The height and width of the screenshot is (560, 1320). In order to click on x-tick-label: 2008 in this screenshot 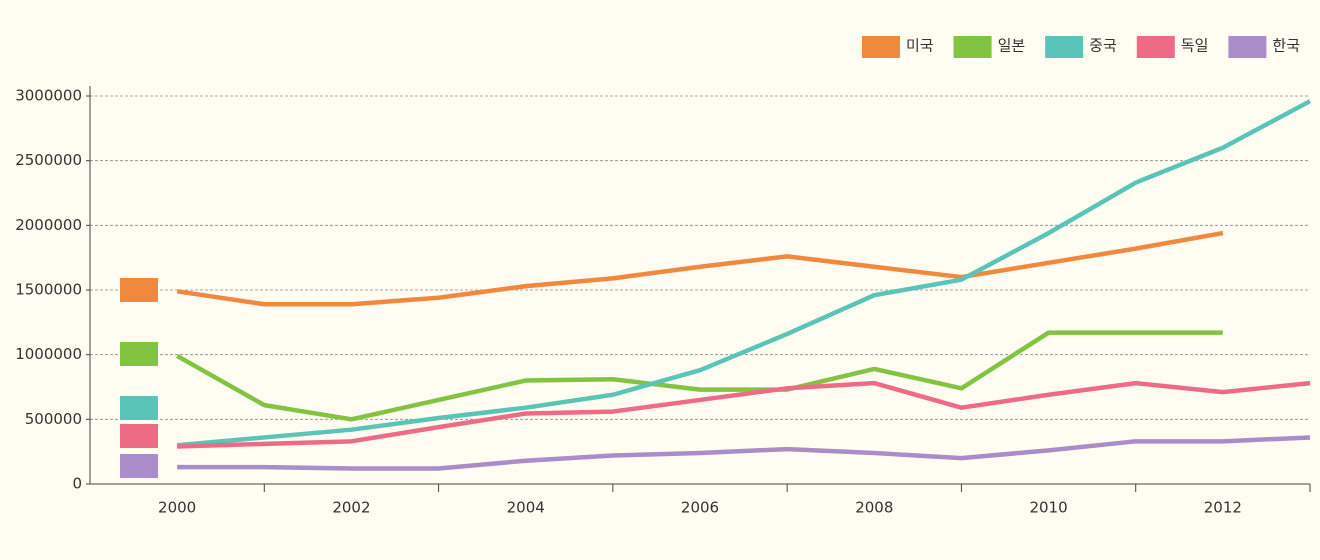, I will do `click(874, 508)`.